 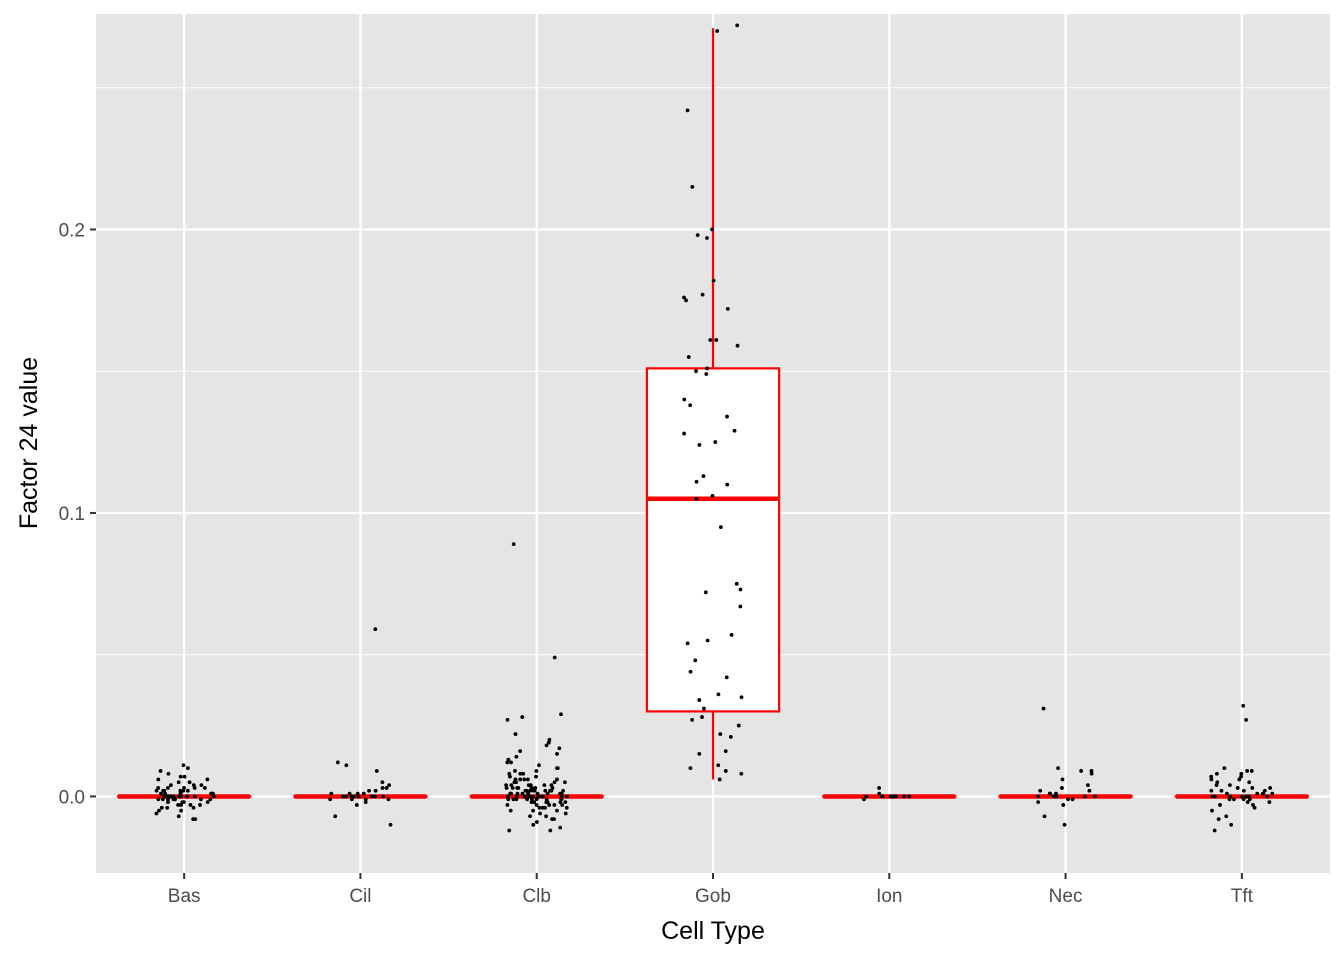 What do you see at coordinates (360, 896) in the screenshot?
I see `x-tick-label: Cil` at bounding box center [360, 896].